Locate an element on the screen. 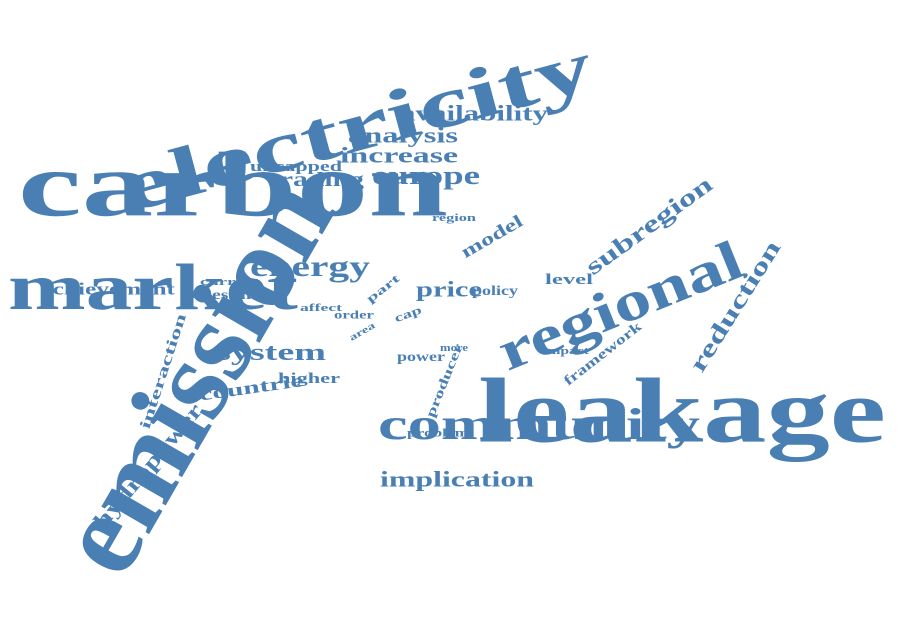  word-price: price is located at coordinates (449, 289).